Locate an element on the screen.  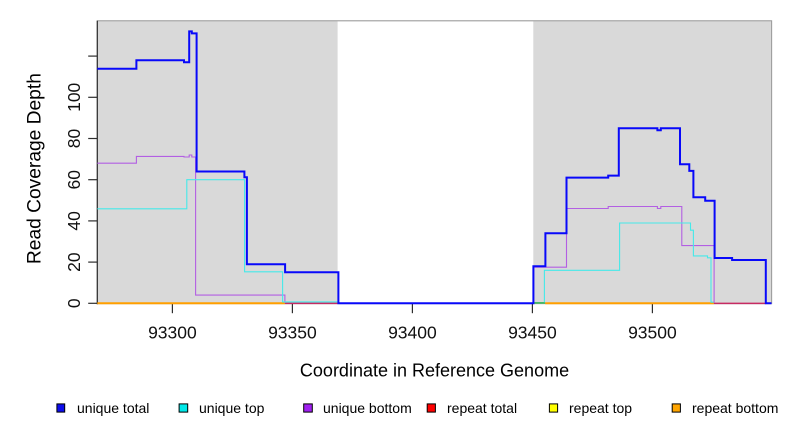
svg-text: 0 is located at coordinates (74, 303).